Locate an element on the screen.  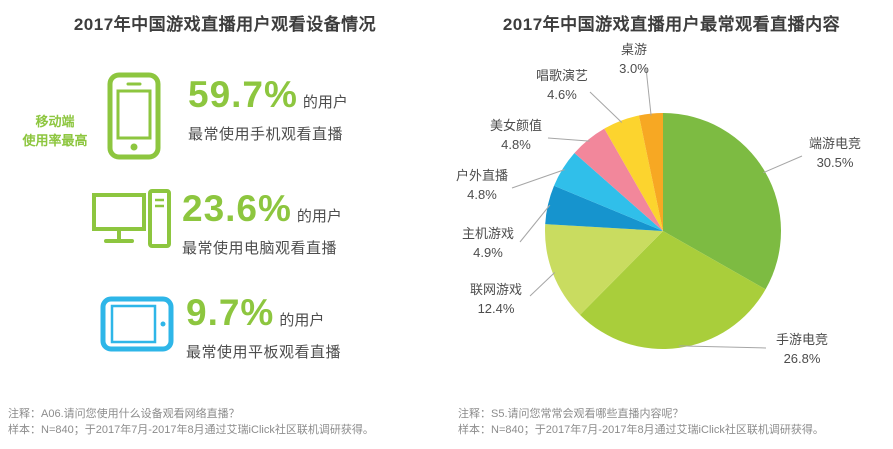
pie-label-name: 手游电竞 is located at coordinates (802, 339).